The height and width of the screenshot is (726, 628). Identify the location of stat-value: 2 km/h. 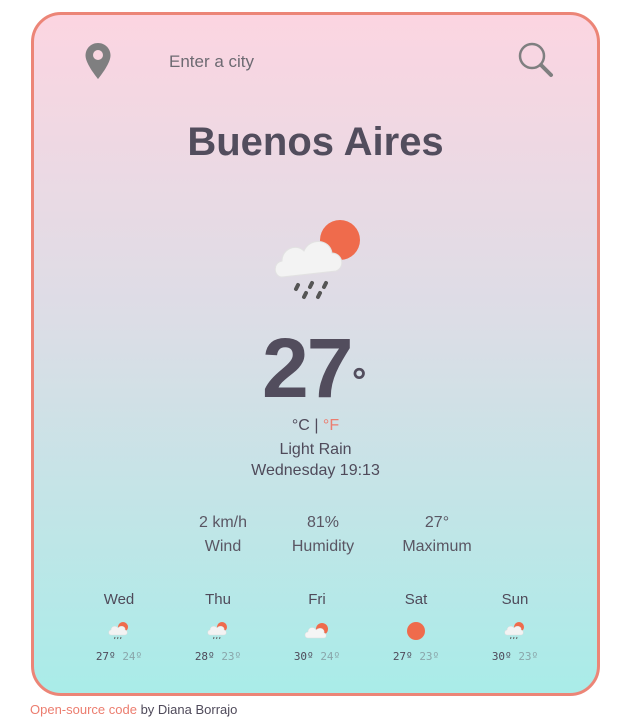
(222, 522).